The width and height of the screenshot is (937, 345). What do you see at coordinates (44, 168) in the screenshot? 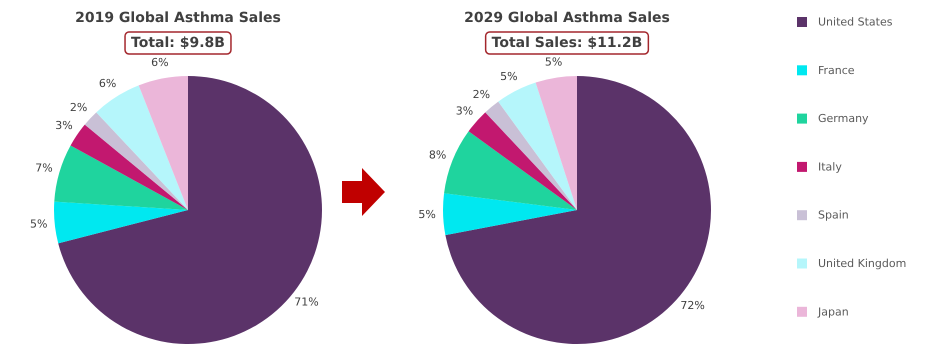
I see `data-label: 7%` at bounding box center [44, 168].